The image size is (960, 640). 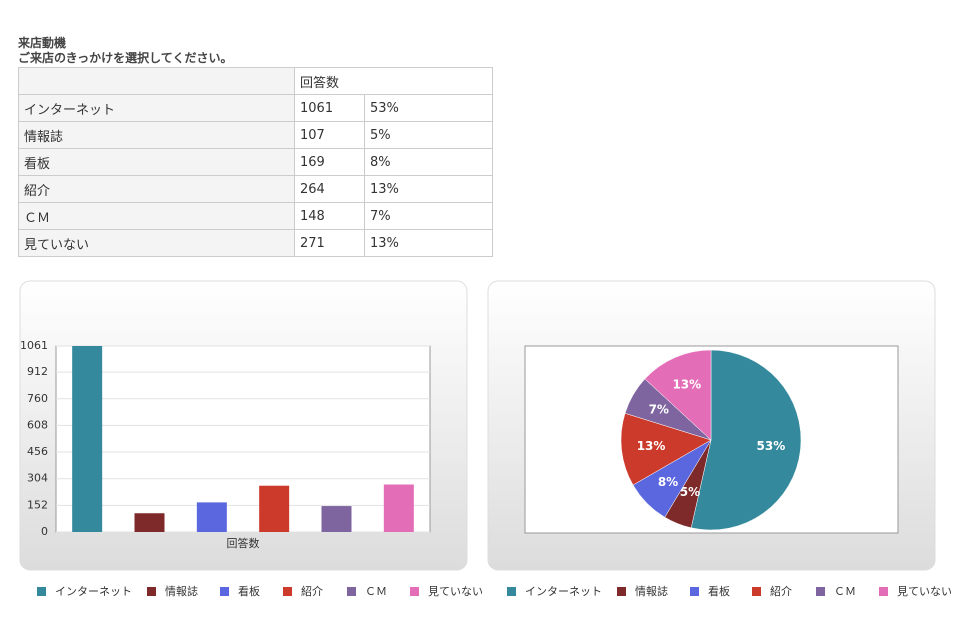 I want to click on table-cell: 7%, so click(x=428, y=216).